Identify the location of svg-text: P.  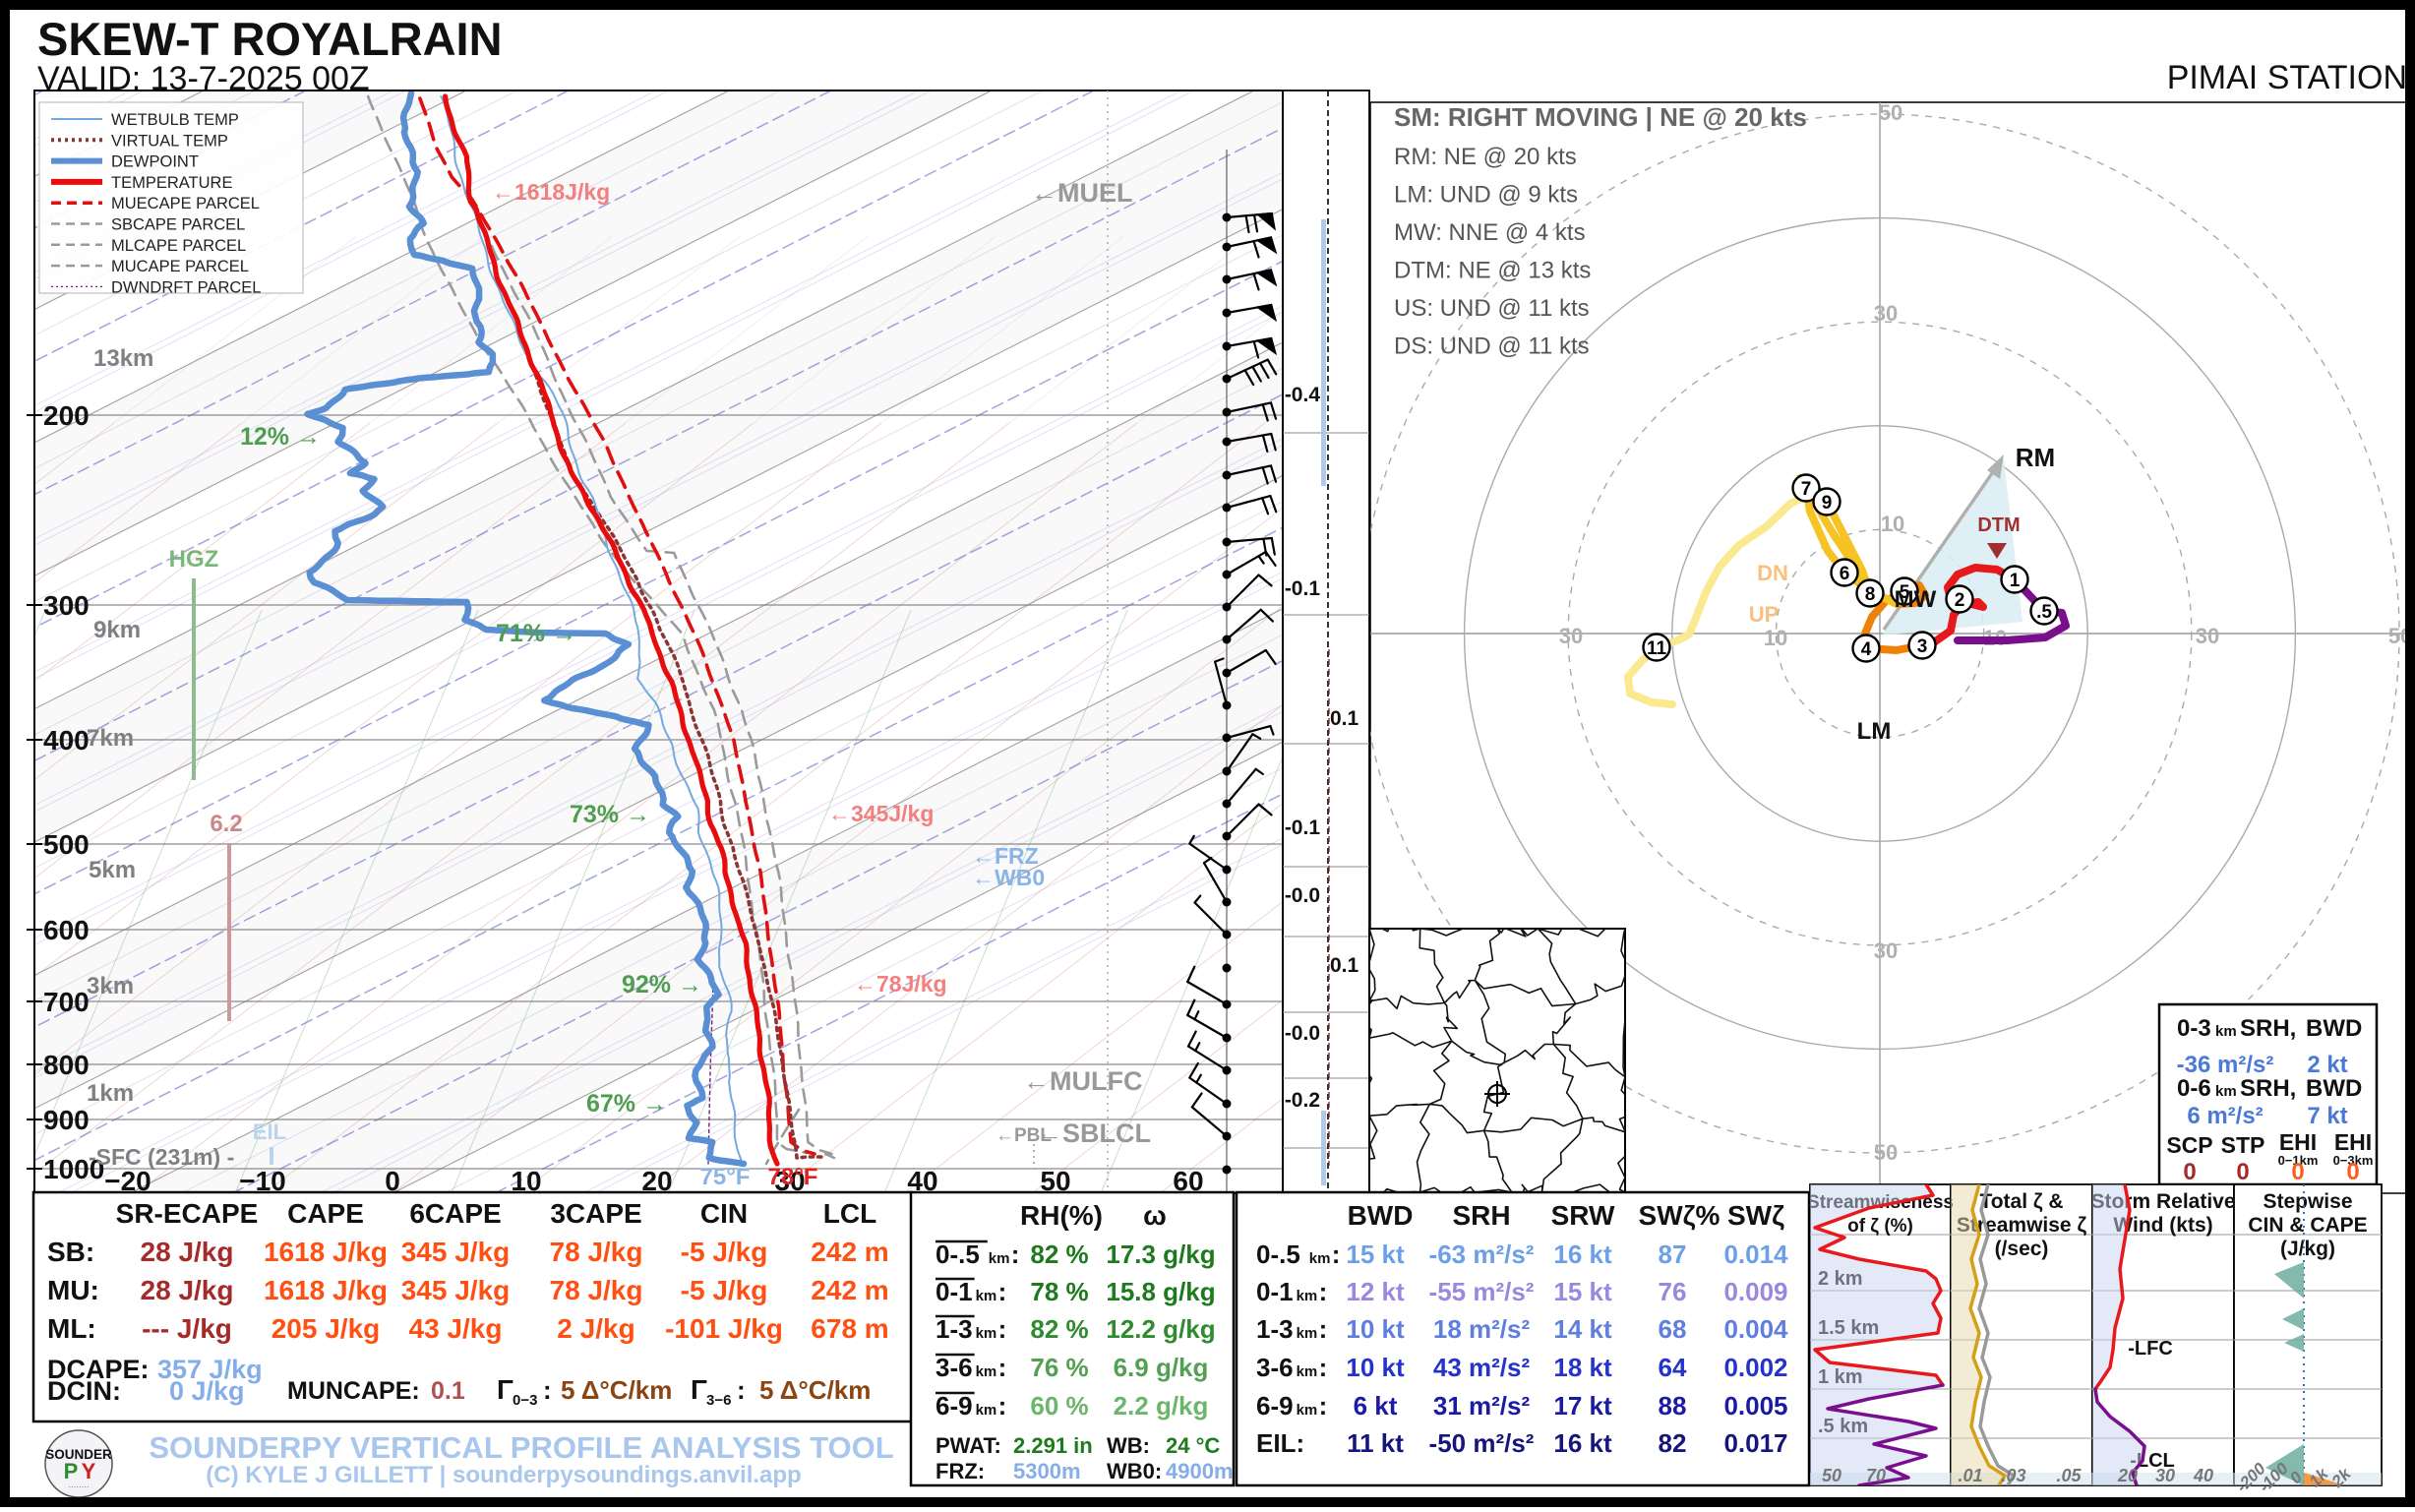
(72, 1471).